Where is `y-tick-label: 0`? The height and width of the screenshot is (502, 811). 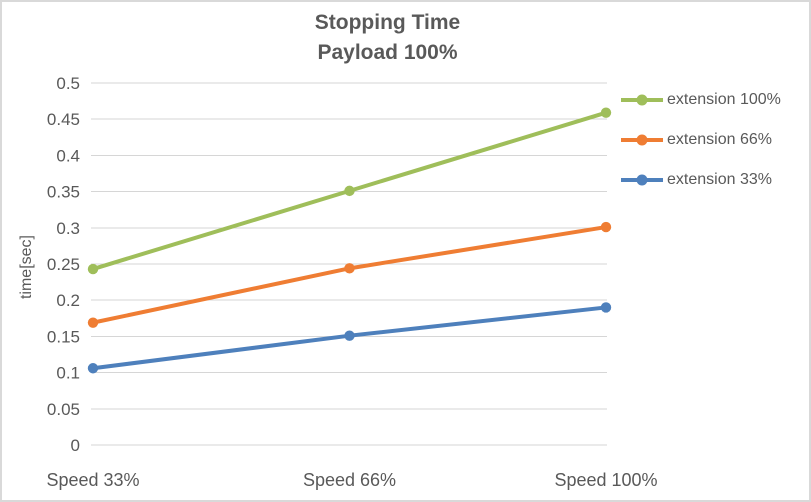 y-tick-label: 0 is located at coordinates (75, 445).